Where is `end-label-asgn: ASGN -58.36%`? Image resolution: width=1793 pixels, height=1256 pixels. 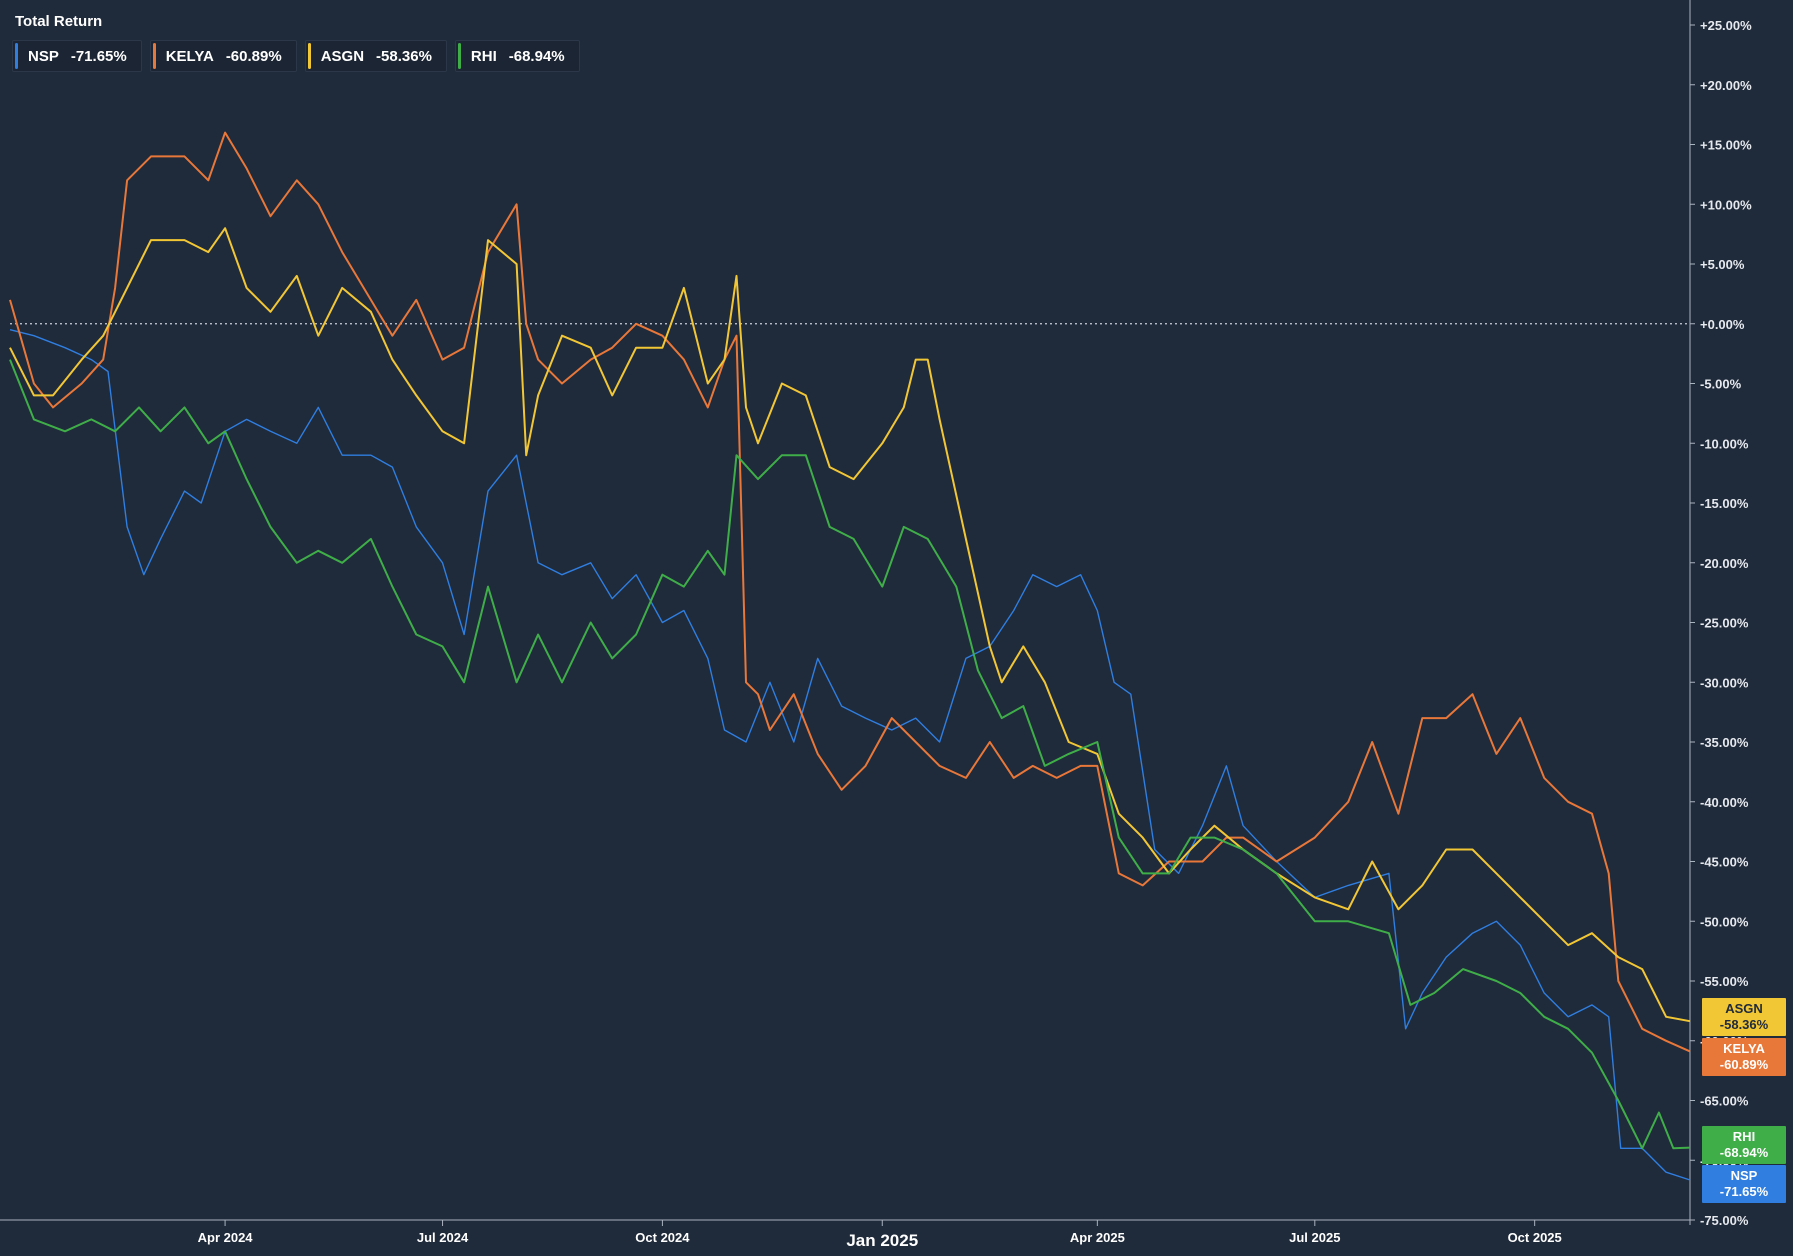
end-label-asgn: ASGN -58.36% is located at coordinates (1744, 1017).